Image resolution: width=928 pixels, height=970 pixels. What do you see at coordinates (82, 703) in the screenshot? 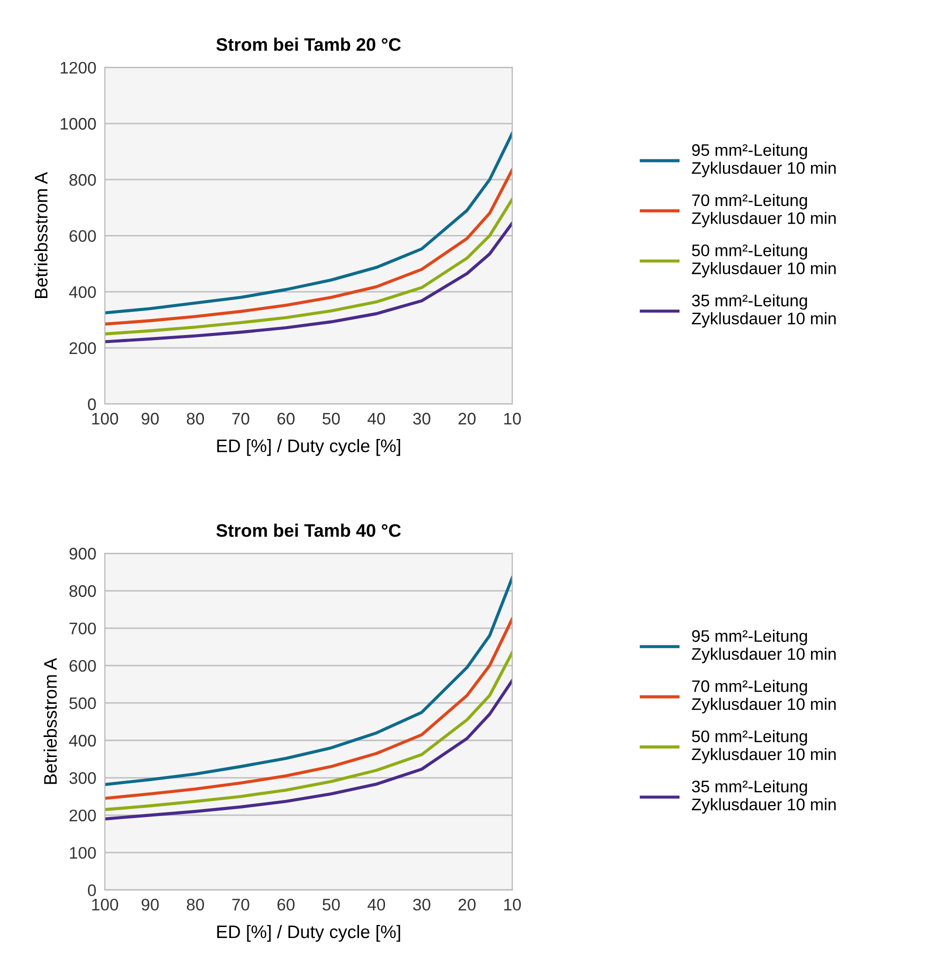
I see `y-tick-label: 500` at bounding box center [82, 703].